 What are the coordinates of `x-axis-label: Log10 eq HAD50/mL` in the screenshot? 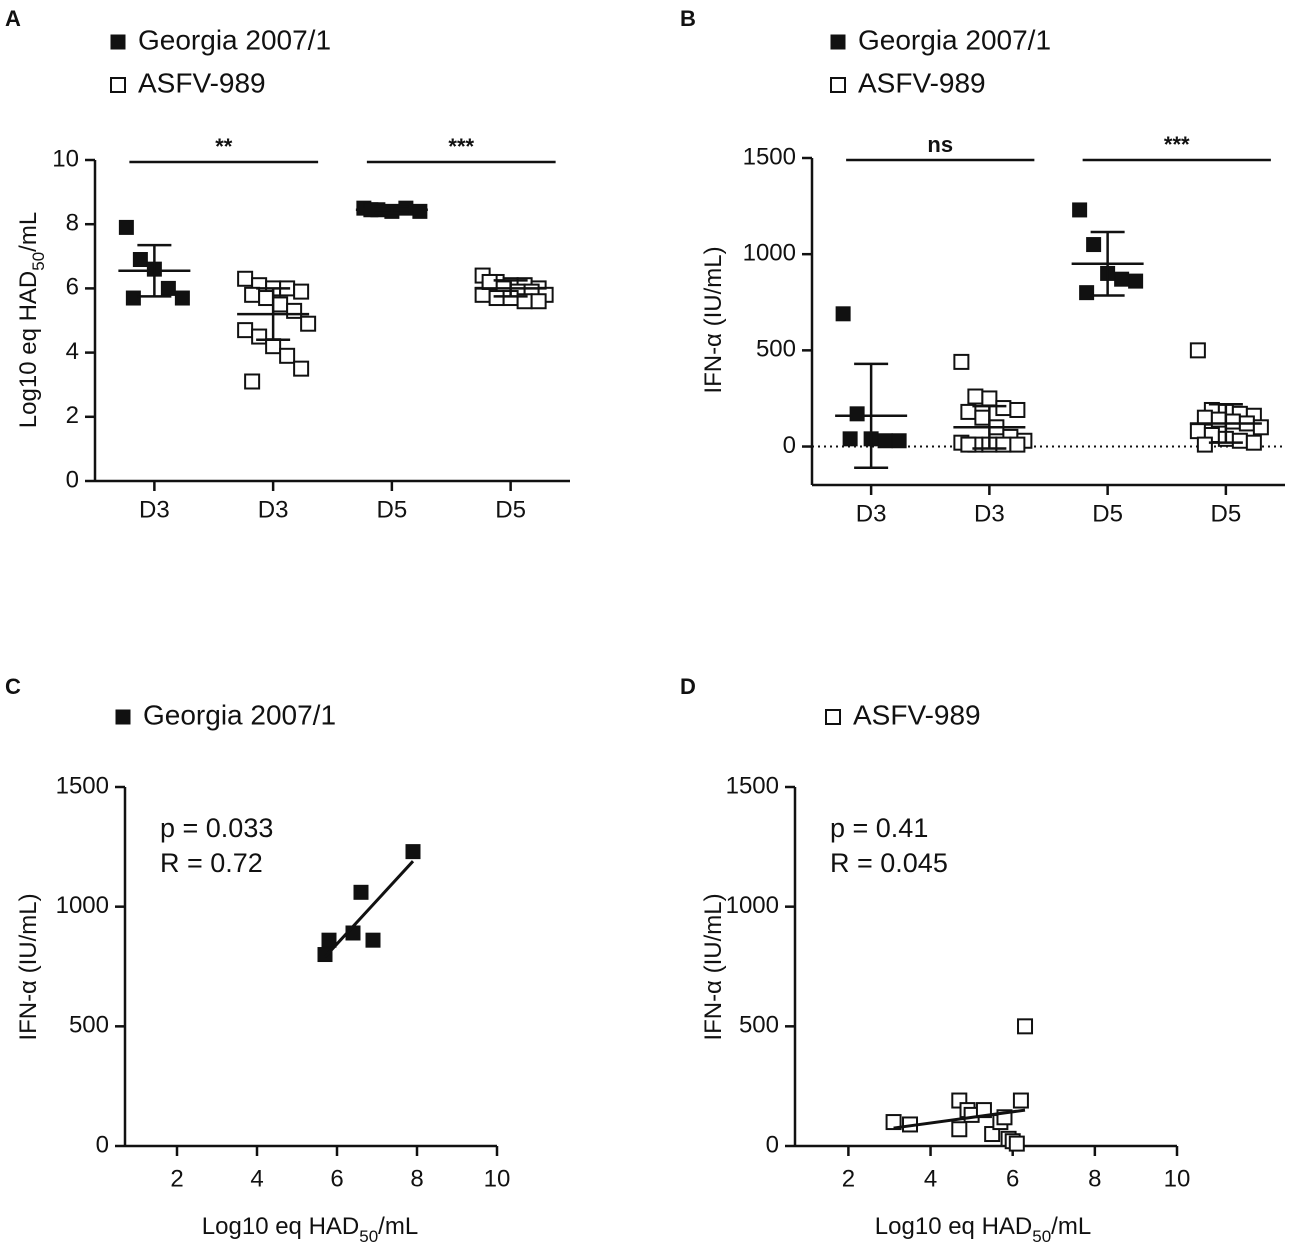 It's located at (310, 1229).